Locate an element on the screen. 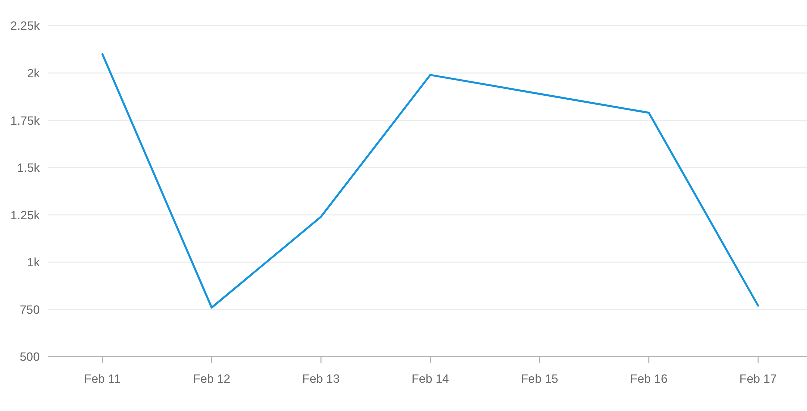 This screenshot has height=411, width=807. y-tick-label: 1.25k is located at coordinates (25, 215).